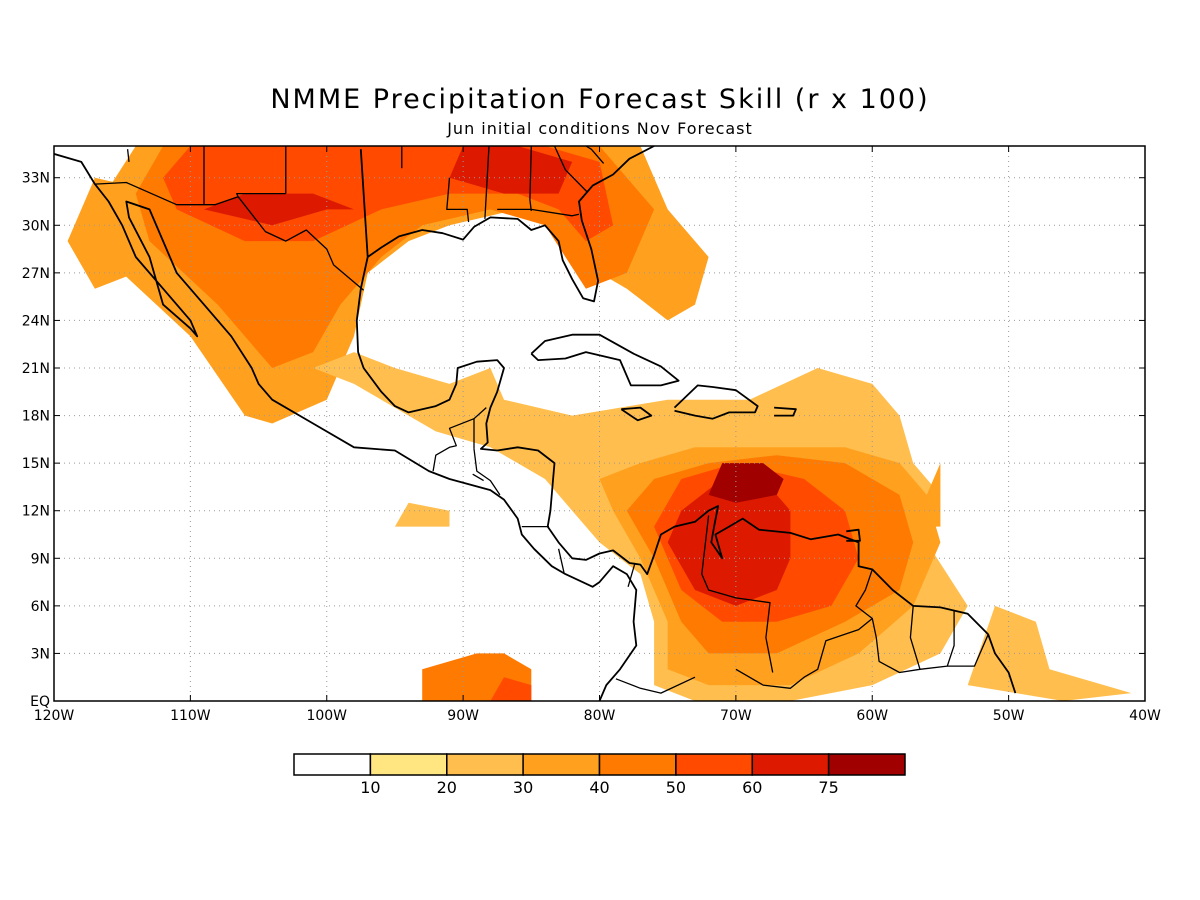 The image size is (1200, 900). I want to click on lat-tick-label: 21N, so click(36, 369).